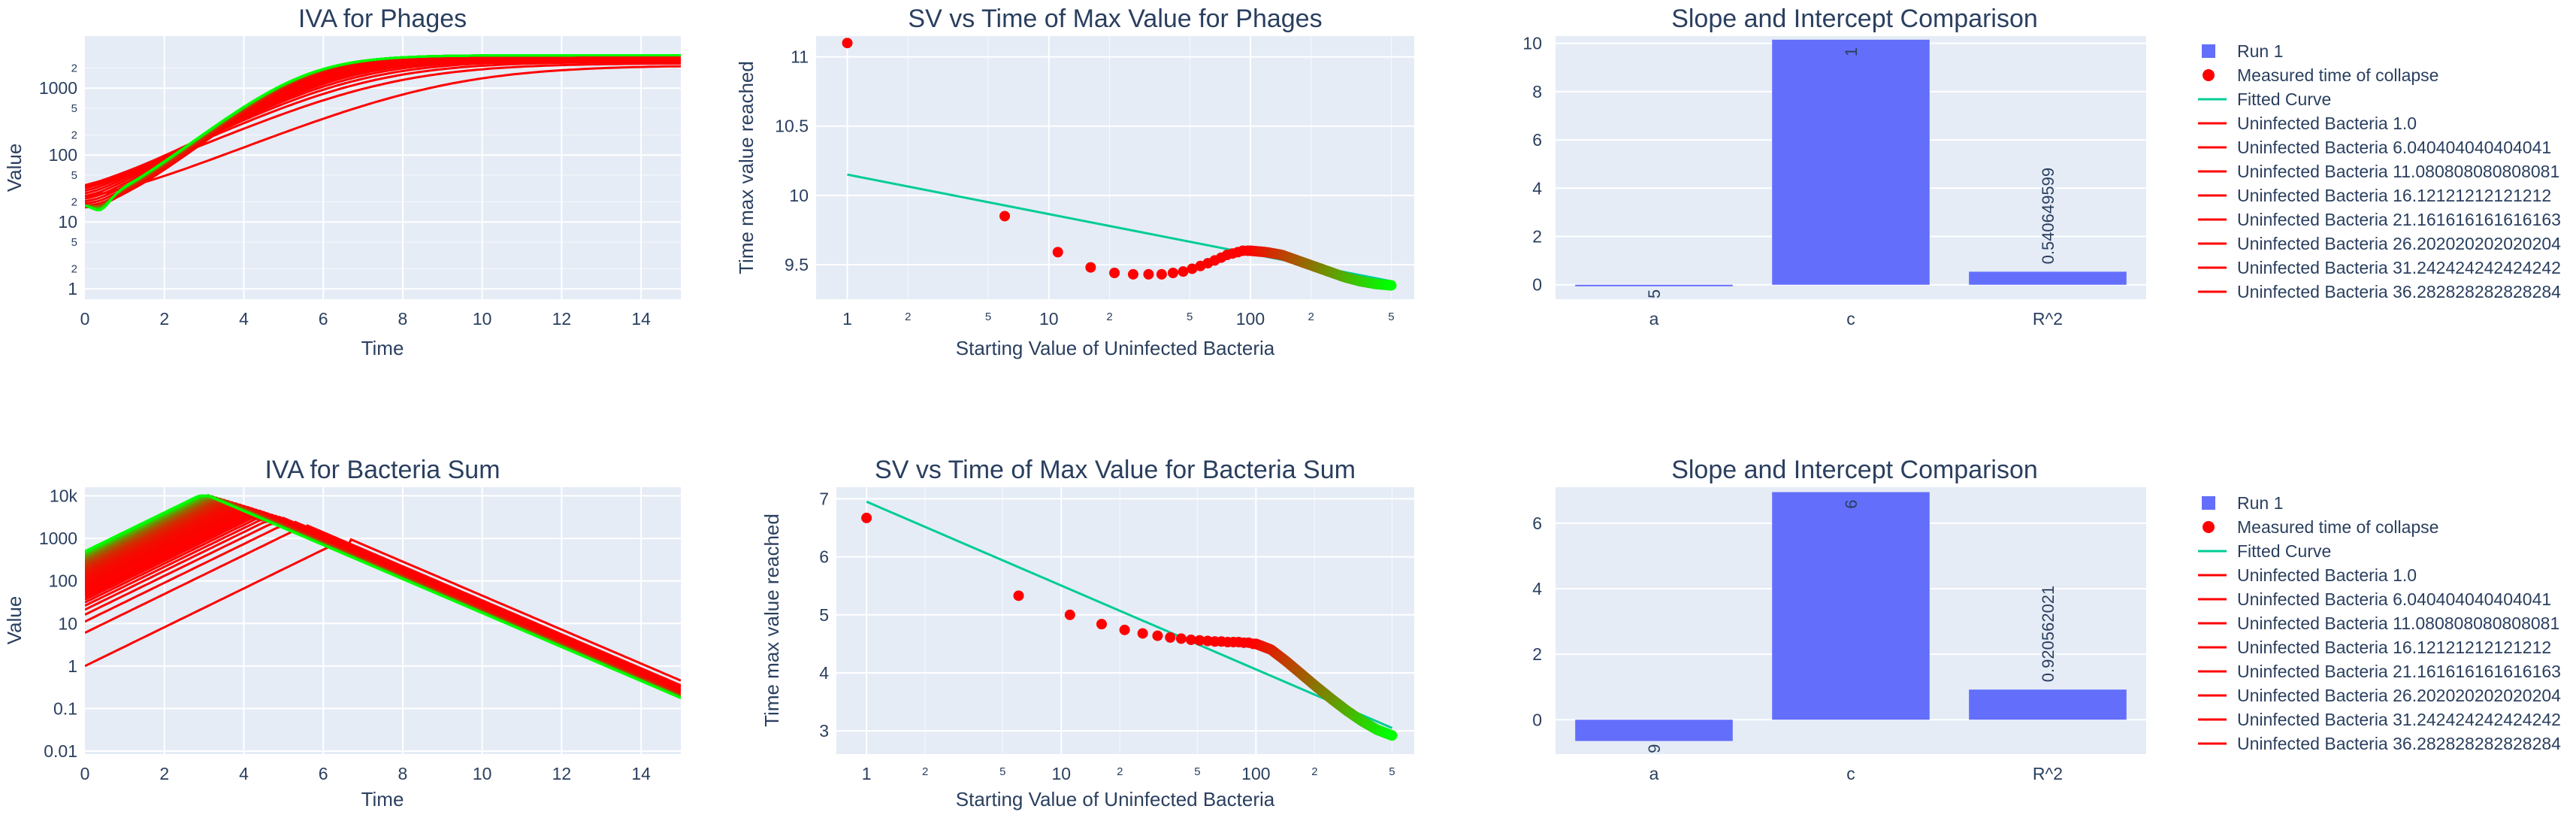 This screenshot has height=815, width=2576. I want to click on chart-title: IVA for Bacteria Sum, so click(383, 470).